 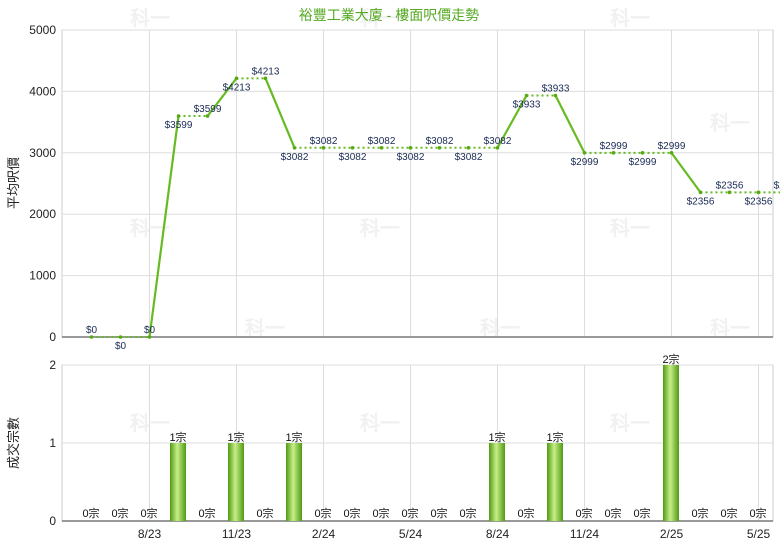 I want to click on x-tick-label: 2/24, so click(x=324, y=534).